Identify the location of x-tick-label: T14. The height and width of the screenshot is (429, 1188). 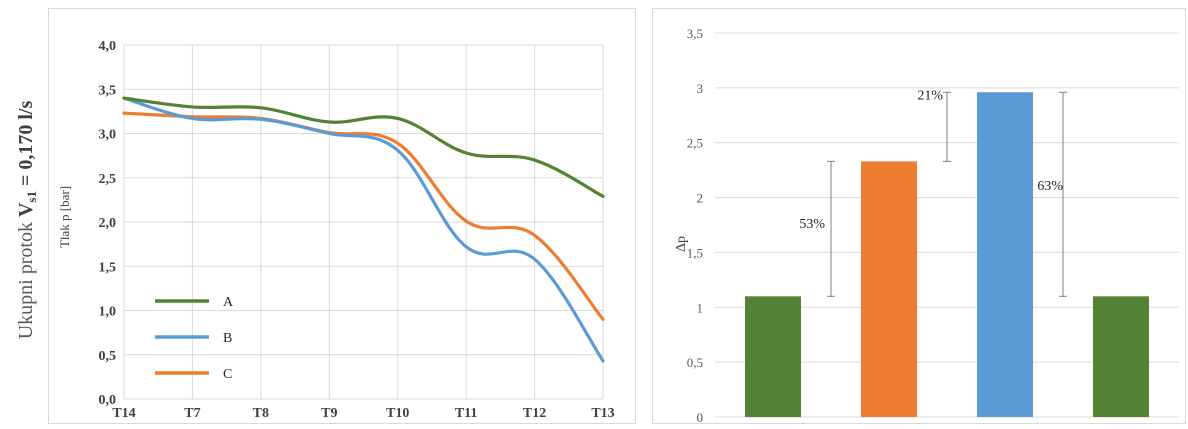
(123, 413).